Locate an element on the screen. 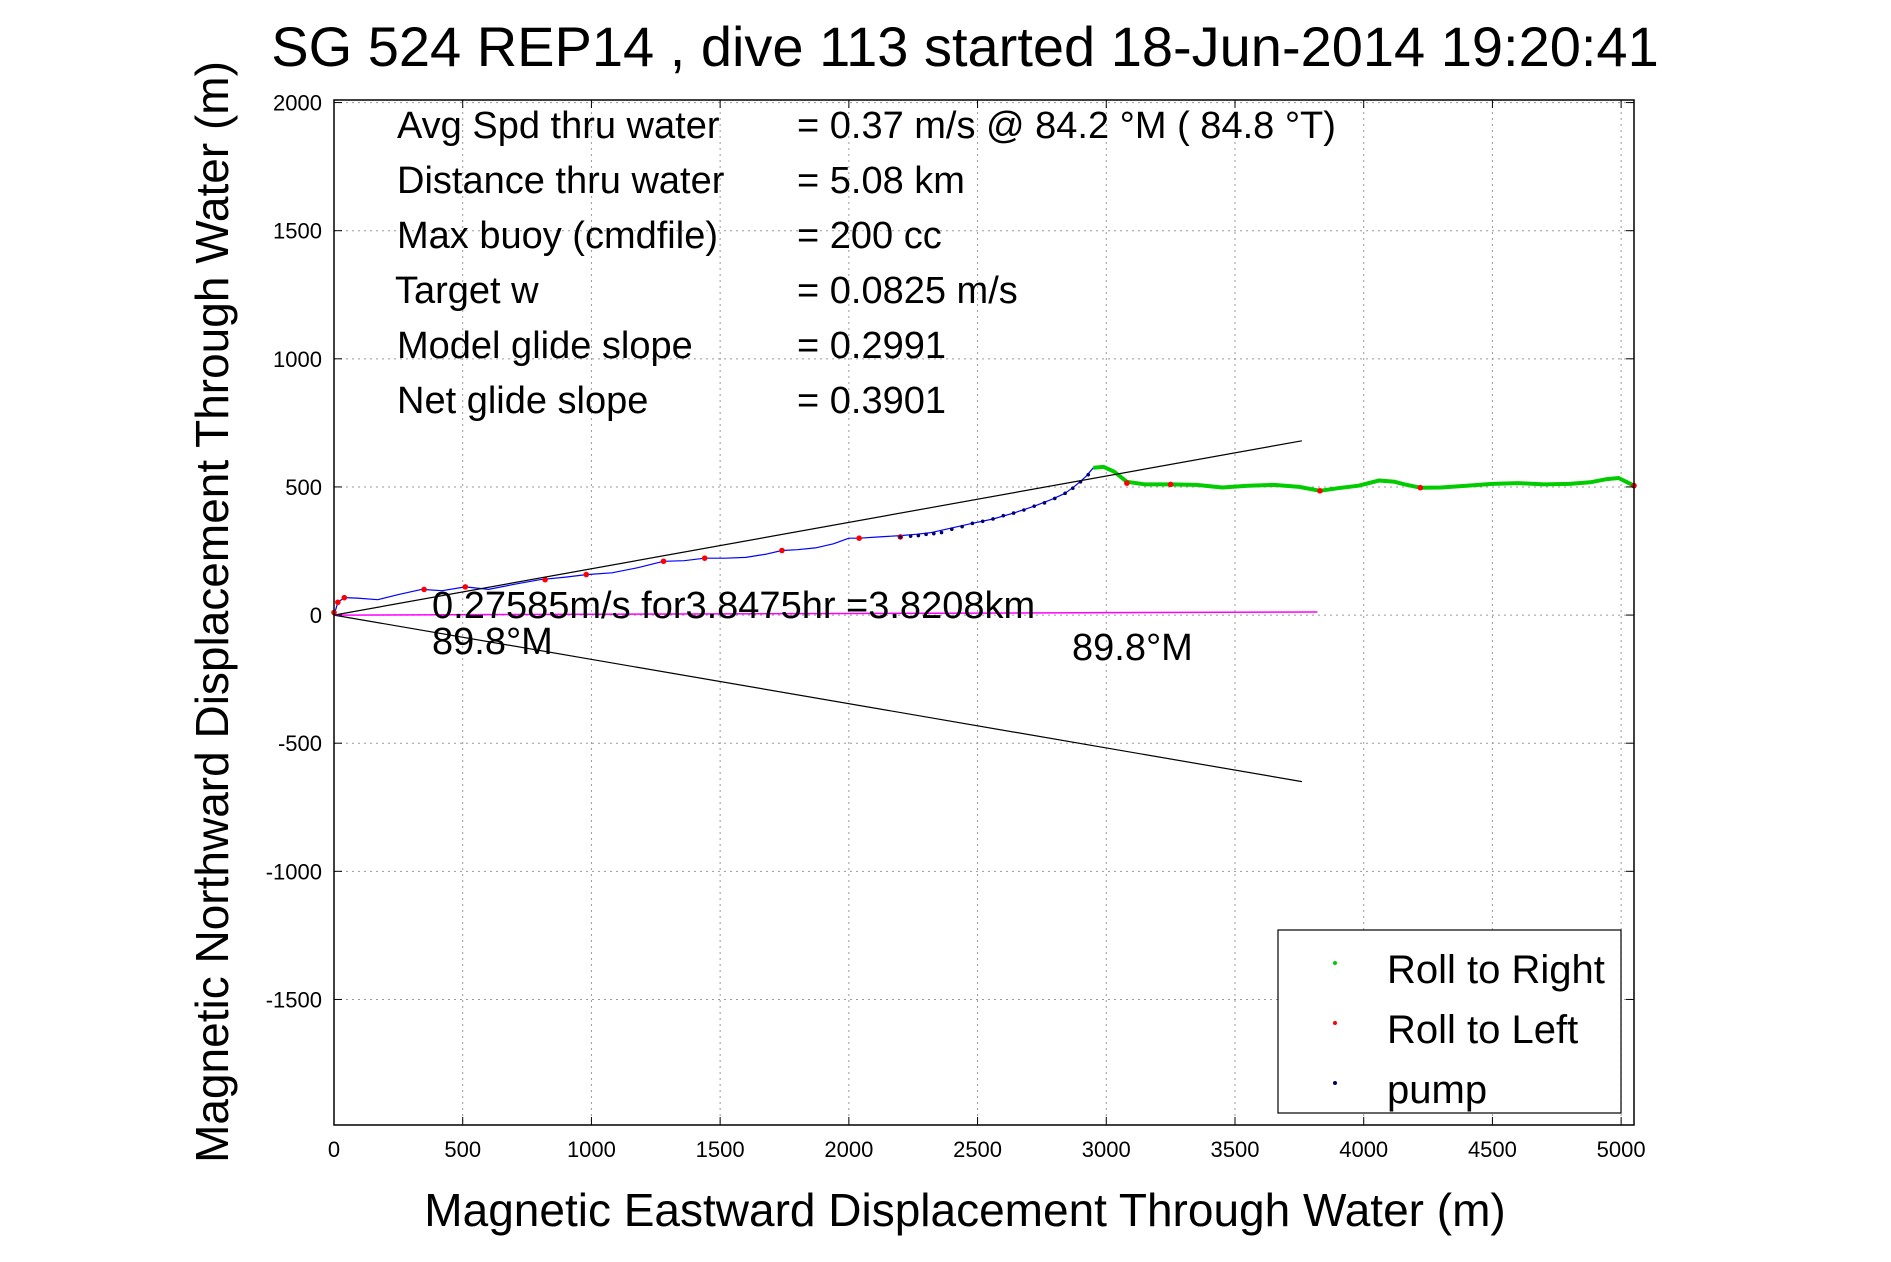 This screenshot has width=1891, height=1262. stat-label-distance: Distance thru water is located at coordinates (561, 181).